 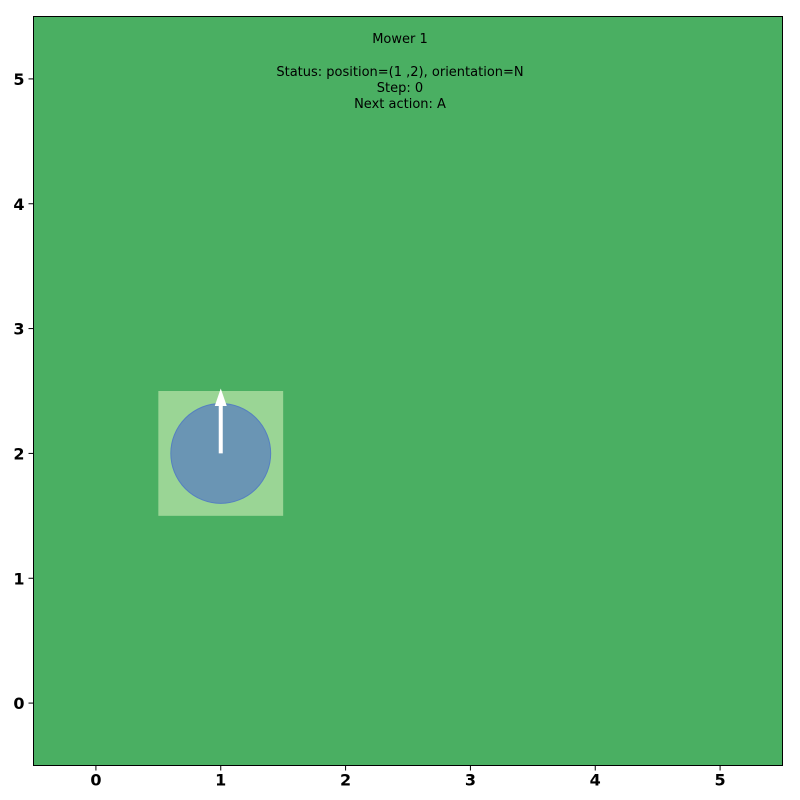 I want to click on x-tick-label: 2, so click(x=345, y=780).